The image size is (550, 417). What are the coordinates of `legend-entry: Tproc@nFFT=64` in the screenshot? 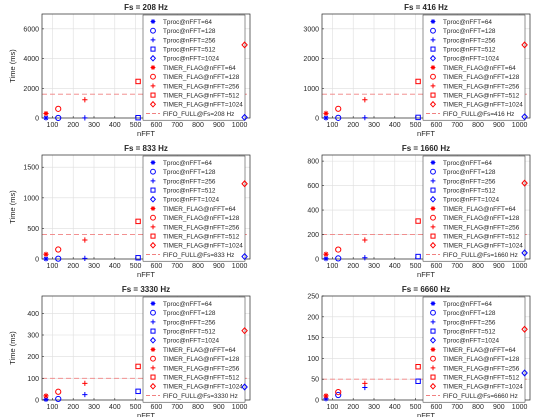 It's located at (467, 22).